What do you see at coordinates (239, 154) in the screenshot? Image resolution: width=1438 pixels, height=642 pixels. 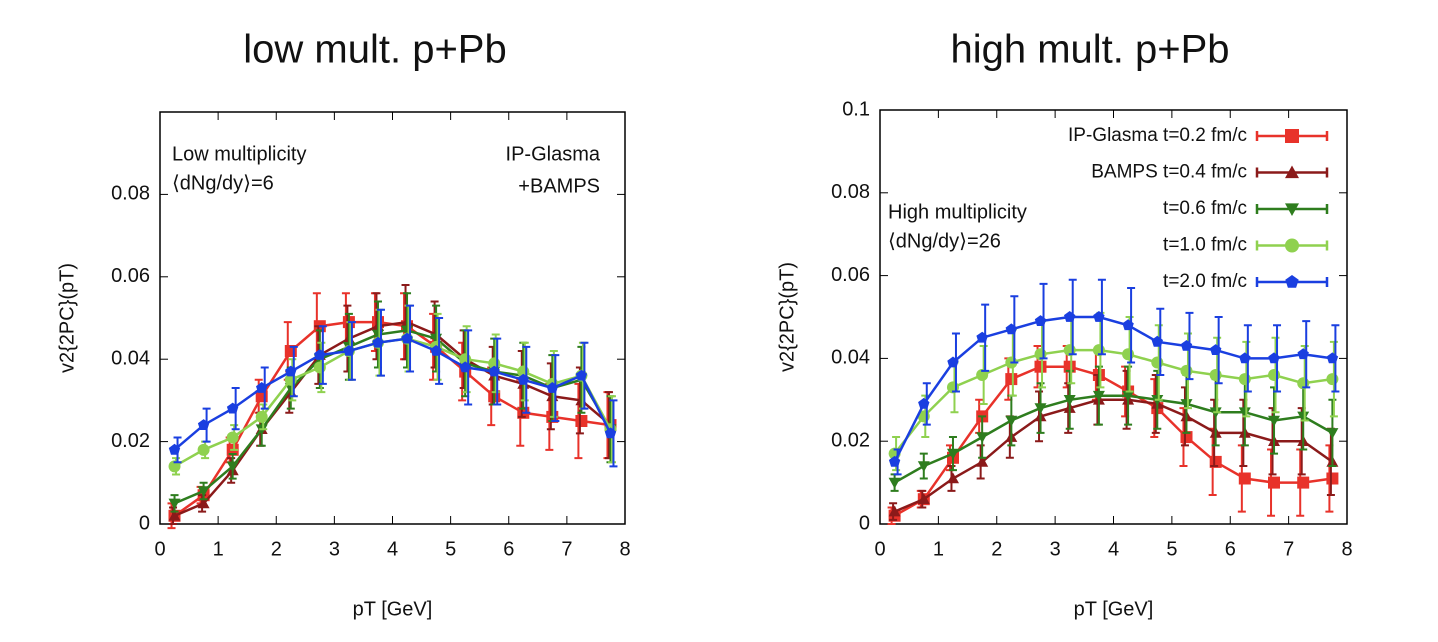 I see `annotation: Low multiplicity` at bounding box center [239, 154].